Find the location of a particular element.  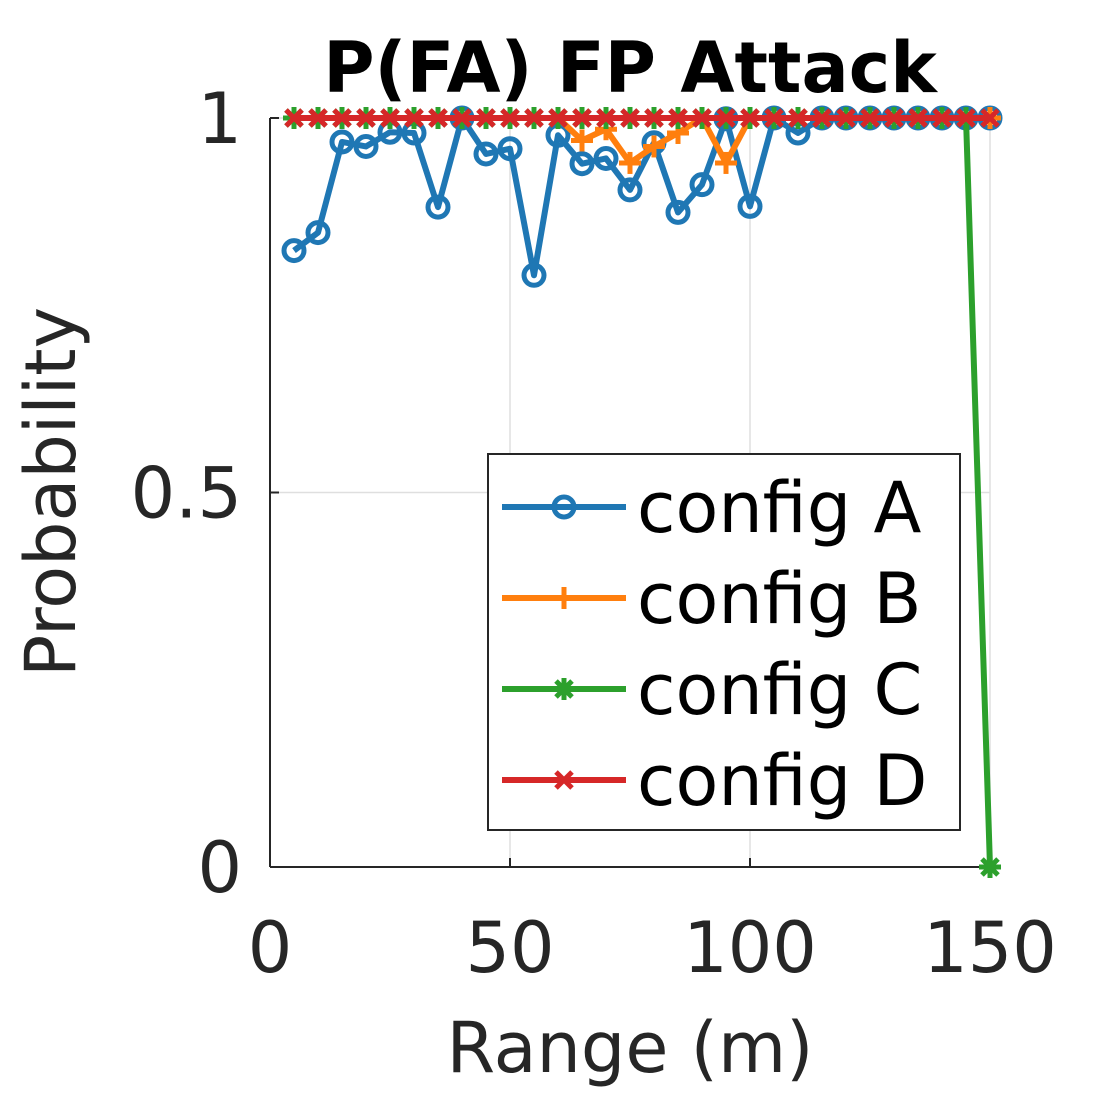

legend-label: config D is located at coordinates (782, 781).